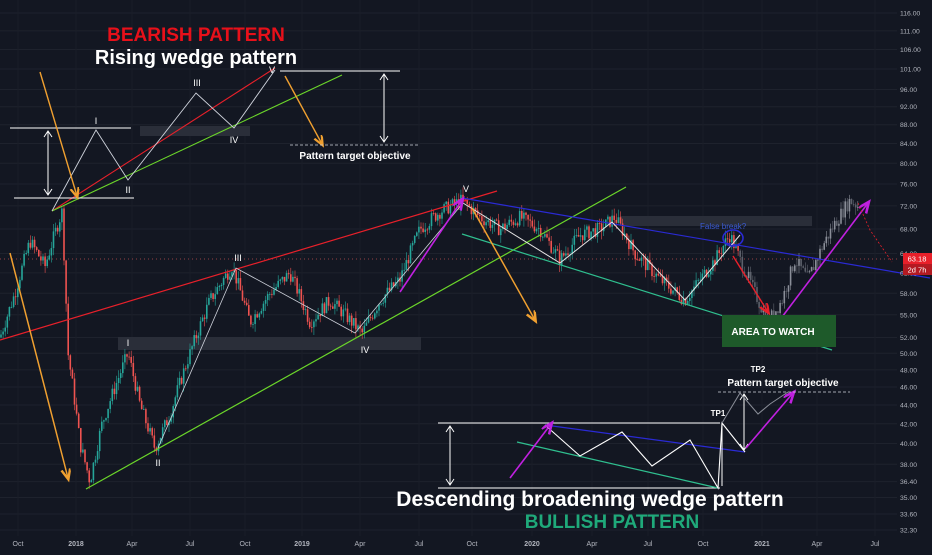 The height and width of the screenshot is (555, 932). Describe the element at coordinates (716, 221) in the screenshot. I see `highlight-box-right` at that location.